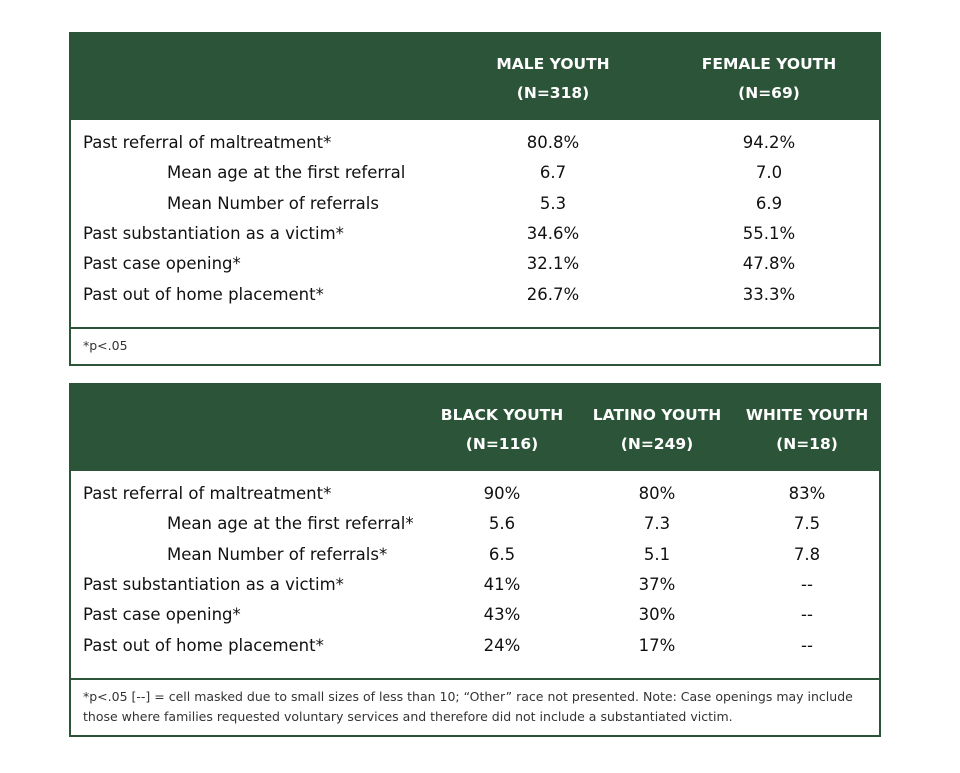  Describe the element at coordinates (475, 76) in the screenshot. I see `gender-table-header: MALE YOUTH (N=318) FEMALE YOUTH (N=69)` at that location.